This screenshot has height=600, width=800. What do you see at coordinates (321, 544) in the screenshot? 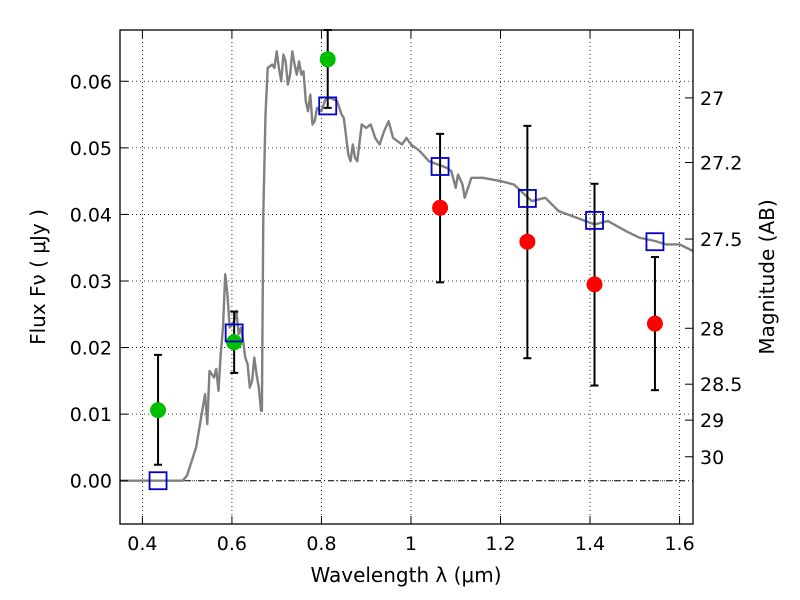
I see `x-tick-label: 0.8` at bounding box center [321, 544].